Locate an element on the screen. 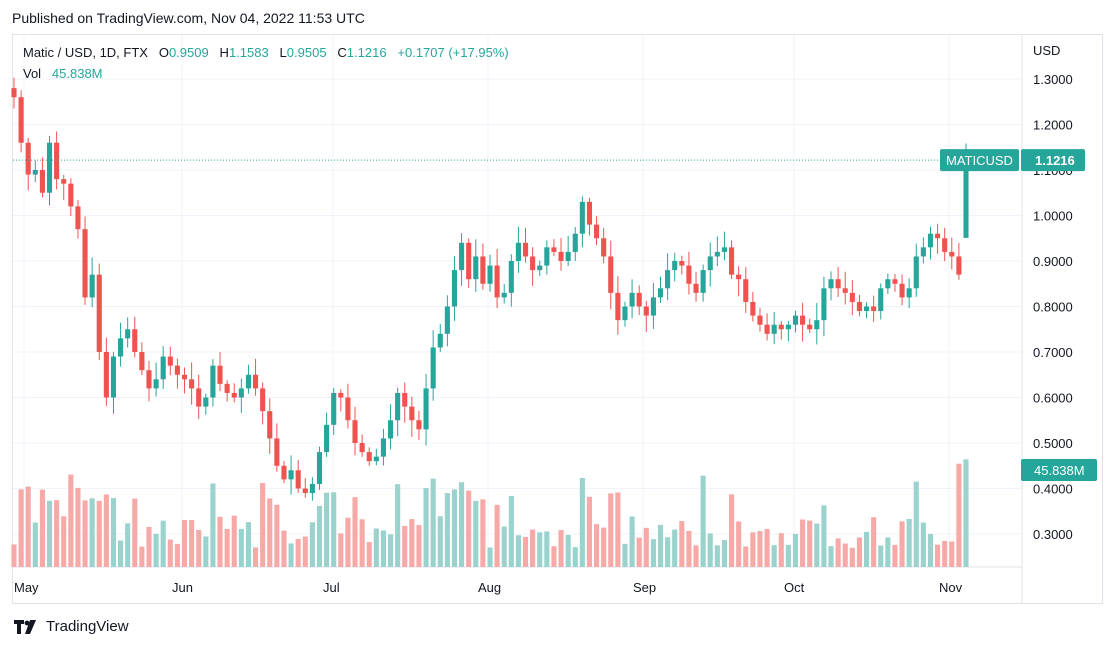 This screenshot has height=648, width=1116. currency-label: USD is located at coordinates (1046, 50).